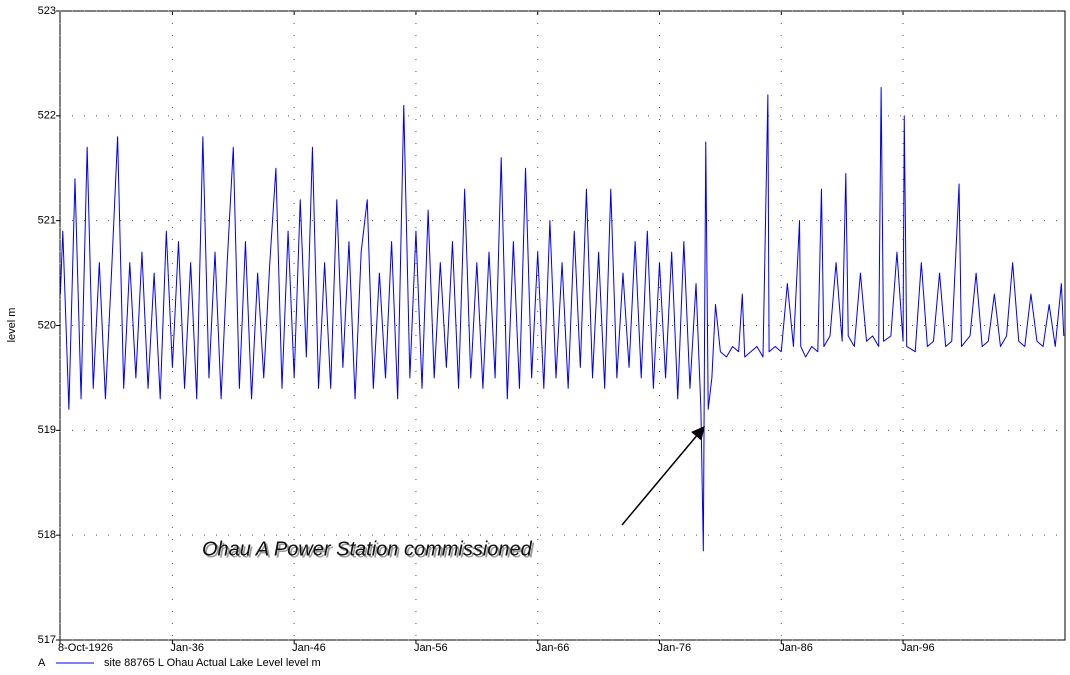  I want to click on x-tick-label: Jan-76, so click(674, 648).